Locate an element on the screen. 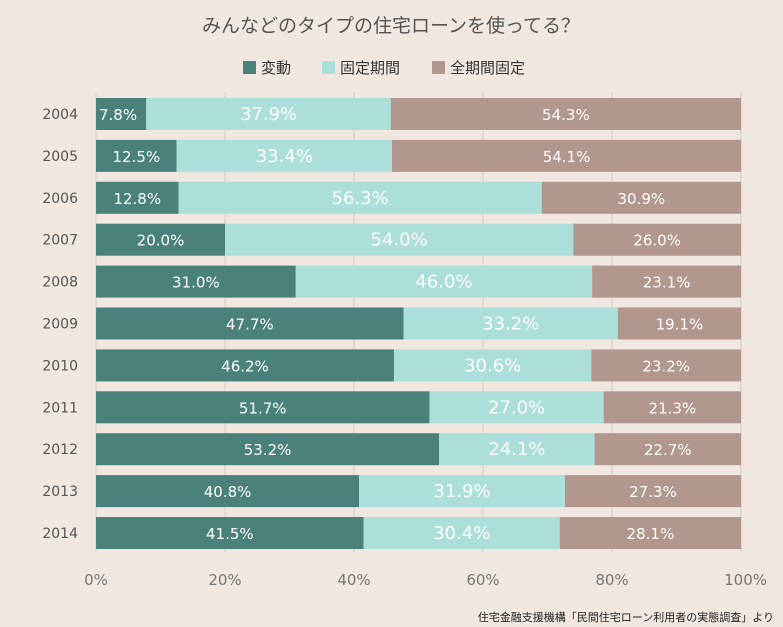  year-label-2013: 2013 is located at coordinates (60, 492).